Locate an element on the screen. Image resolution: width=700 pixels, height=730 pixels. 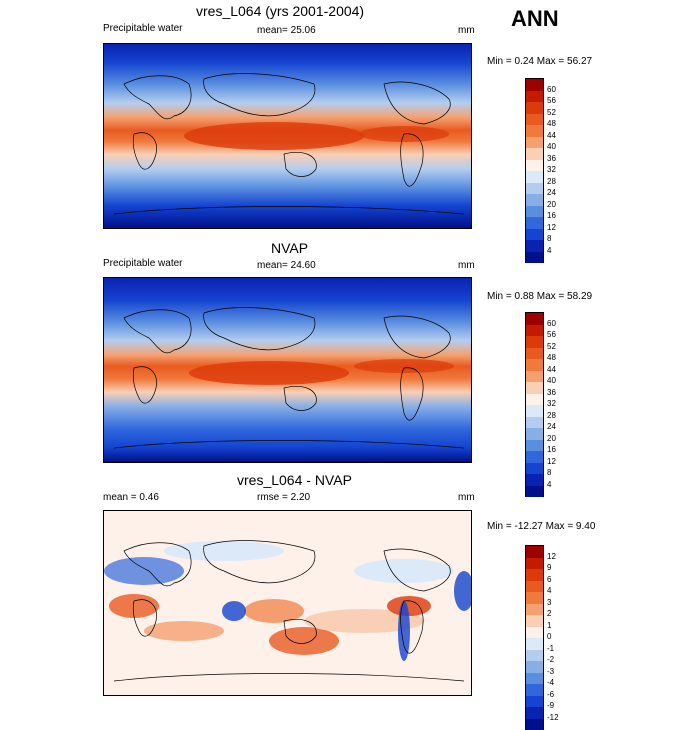
colorbar-label: 2 is located at coordinates (549, 613).